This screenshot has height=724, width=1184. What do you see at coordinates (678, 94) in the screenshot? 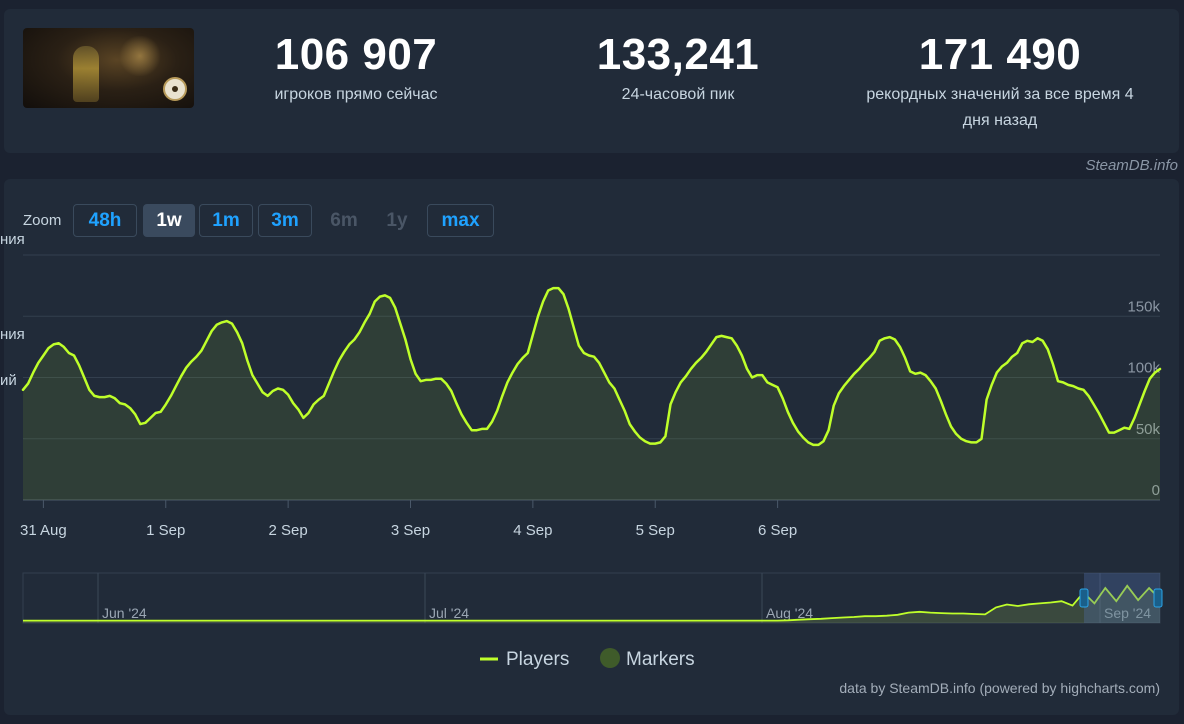
I see `peak-24h-label: 24-часовой пик` at bounding box center [678, 94].